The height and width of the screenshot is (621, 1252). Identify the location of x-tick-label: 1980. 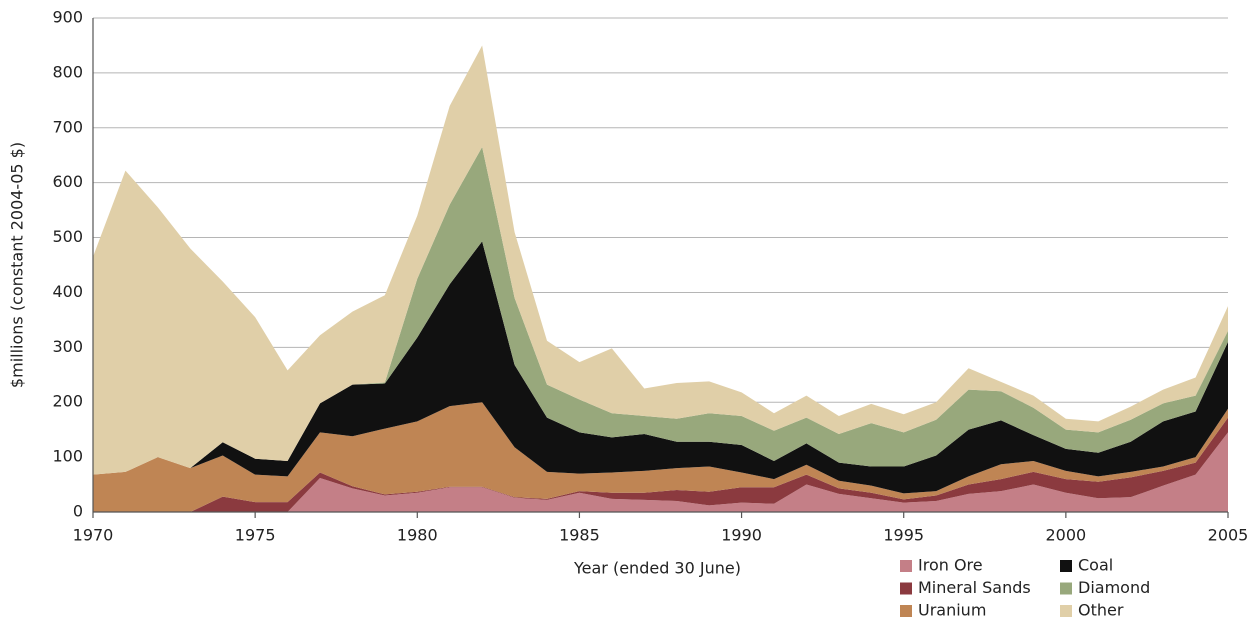
(417, 535).